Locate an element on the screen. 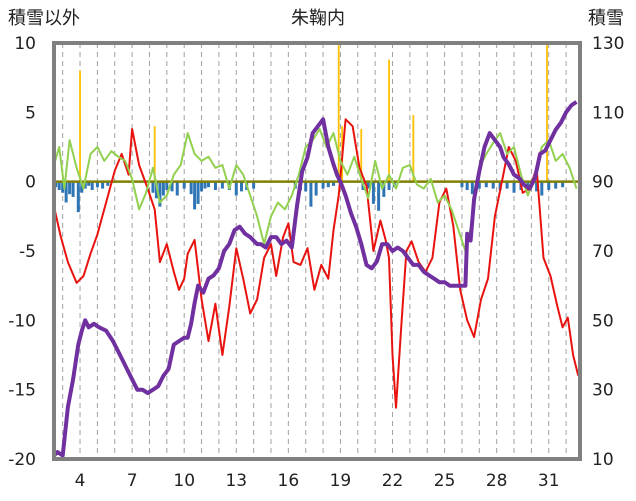 Image resolution: width=636 pixels, height=501 pixels. left-tick-label: 5 is located at coordinates (30, 113).